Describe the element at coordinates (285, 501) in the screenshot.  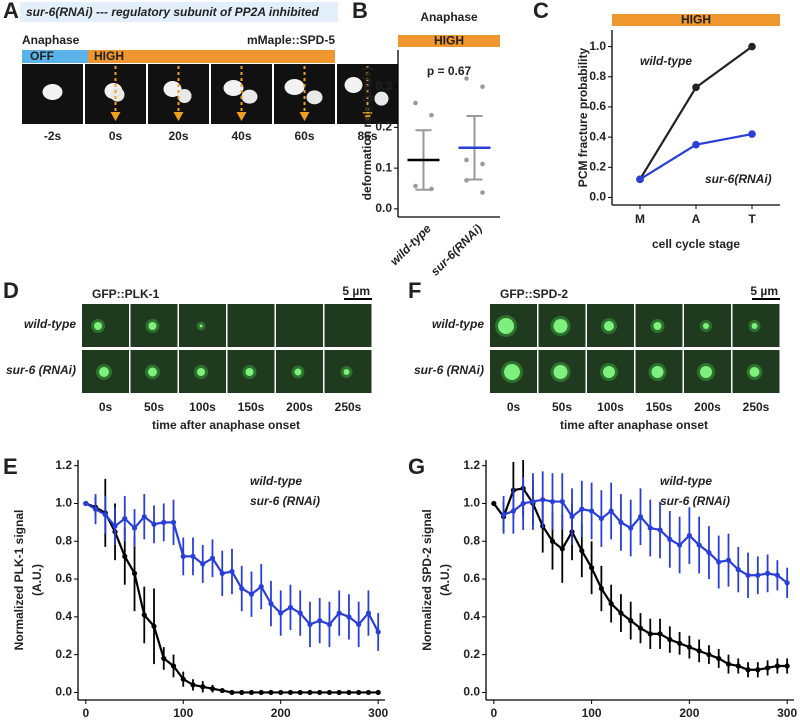
I see `series-label: sur-6 (RNAi)` at that location.